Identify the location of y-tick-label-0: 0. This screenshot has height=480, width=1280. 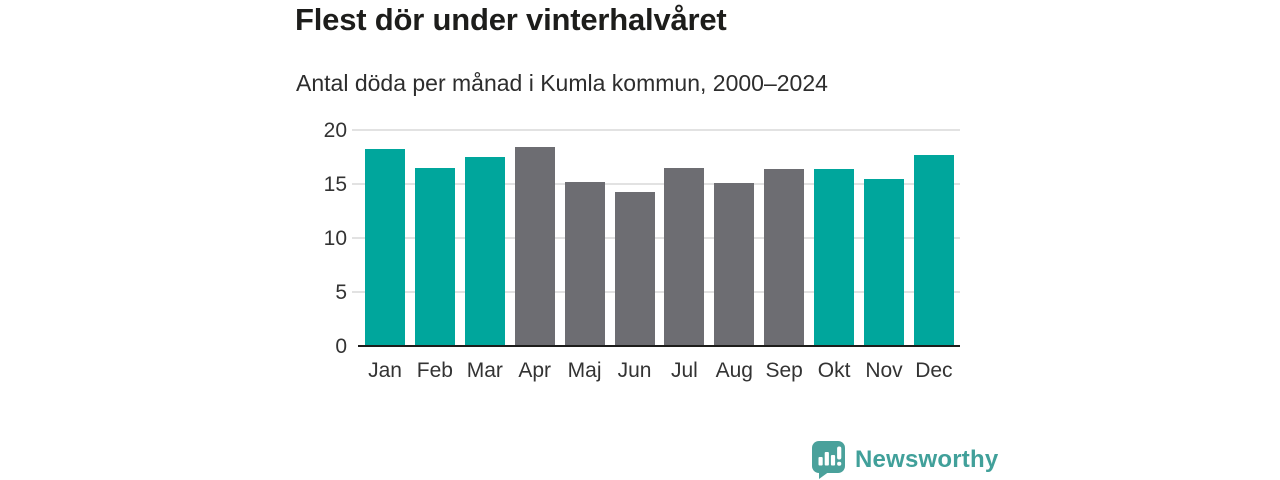
(341, 346).